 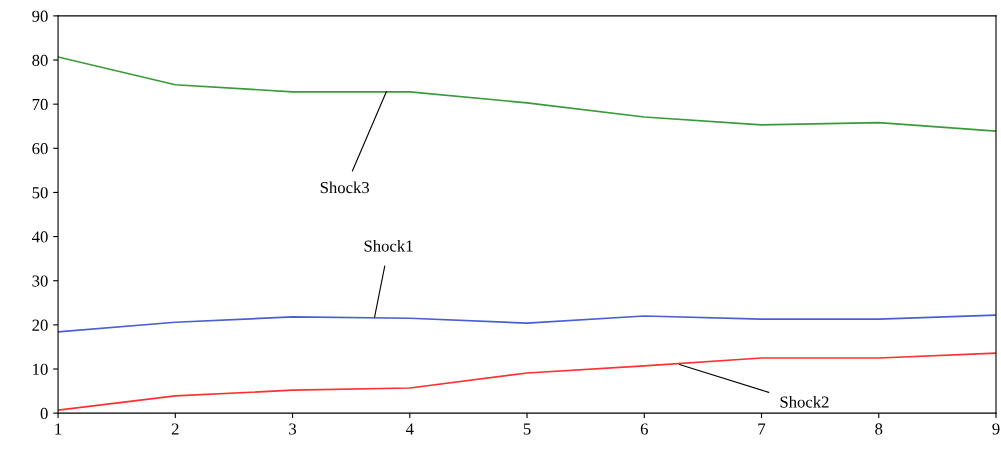 I want to click on y-tick-label: 40, so click(x=39, y=237).